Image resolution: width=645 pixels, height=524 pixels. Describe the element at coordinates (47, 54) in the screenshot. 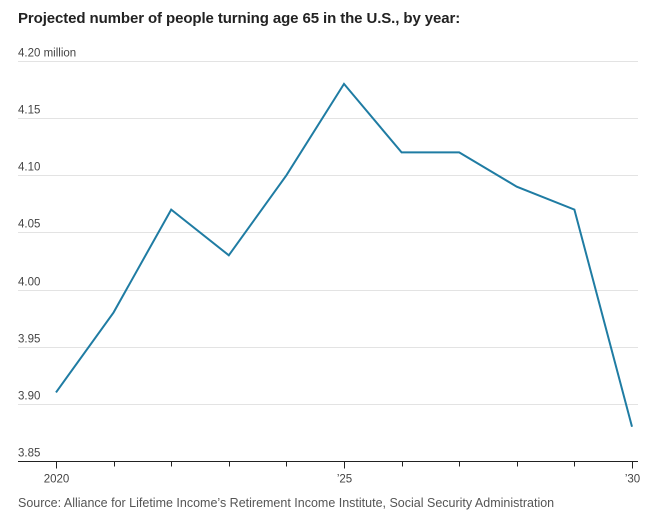

I see `y-tick-label: 4.20 million` at that location.